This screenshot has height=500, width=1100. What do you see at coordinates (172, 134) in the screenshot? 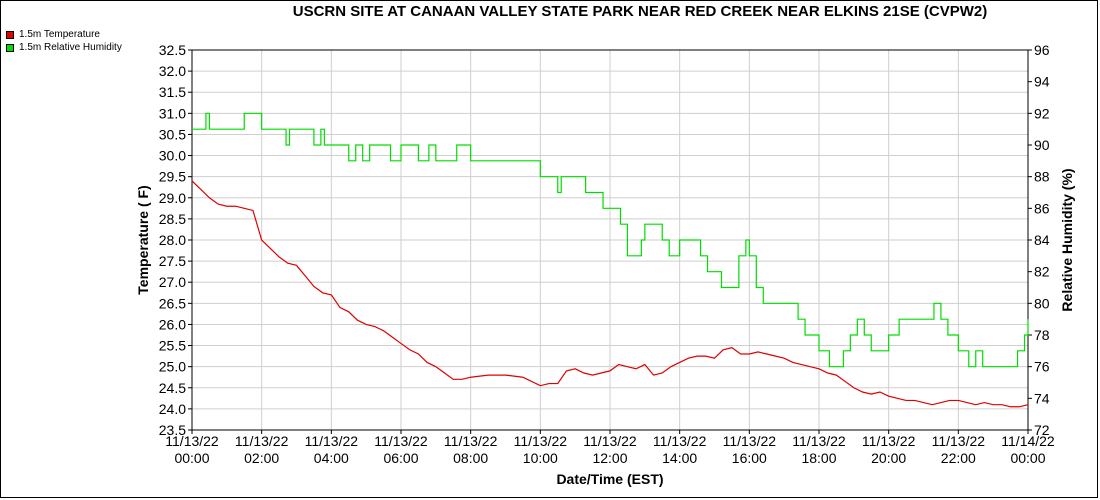
I see `y-left-tick-label: 30.5` at bounding box center [172, 134].